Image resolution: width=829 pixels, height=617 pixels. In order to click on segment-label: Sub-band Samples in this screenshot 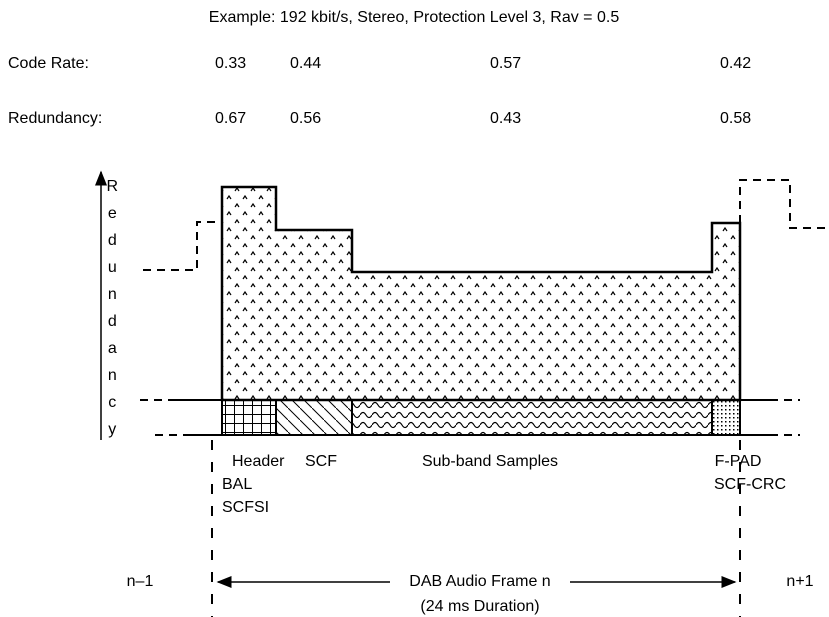, I will do `click(490, 461)`.